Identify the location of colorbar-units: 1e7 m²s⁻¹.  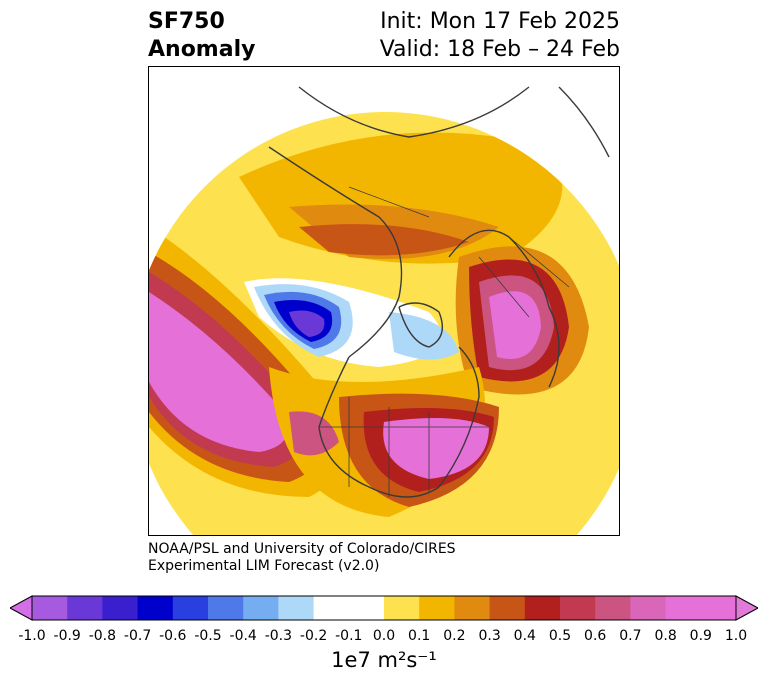
(384, 660).